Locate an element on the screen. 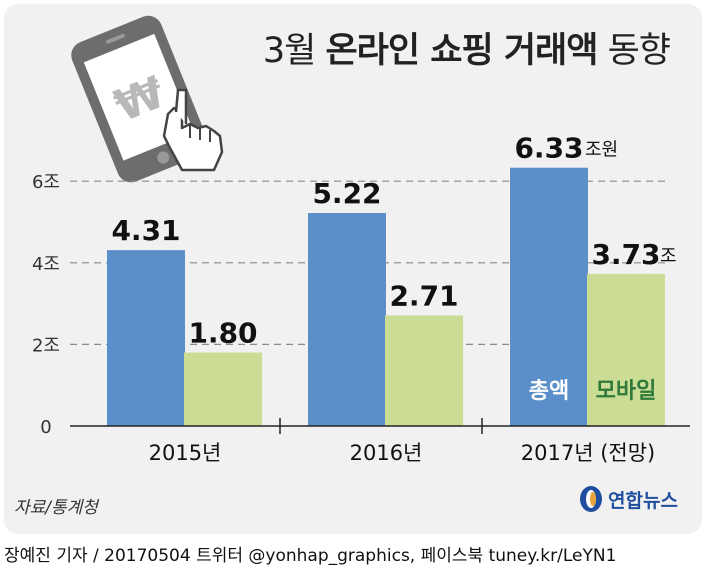 This screenshot has height=568, width=706. yonhap-logo: 연합뉴스 is located at coordinates (628, 499).